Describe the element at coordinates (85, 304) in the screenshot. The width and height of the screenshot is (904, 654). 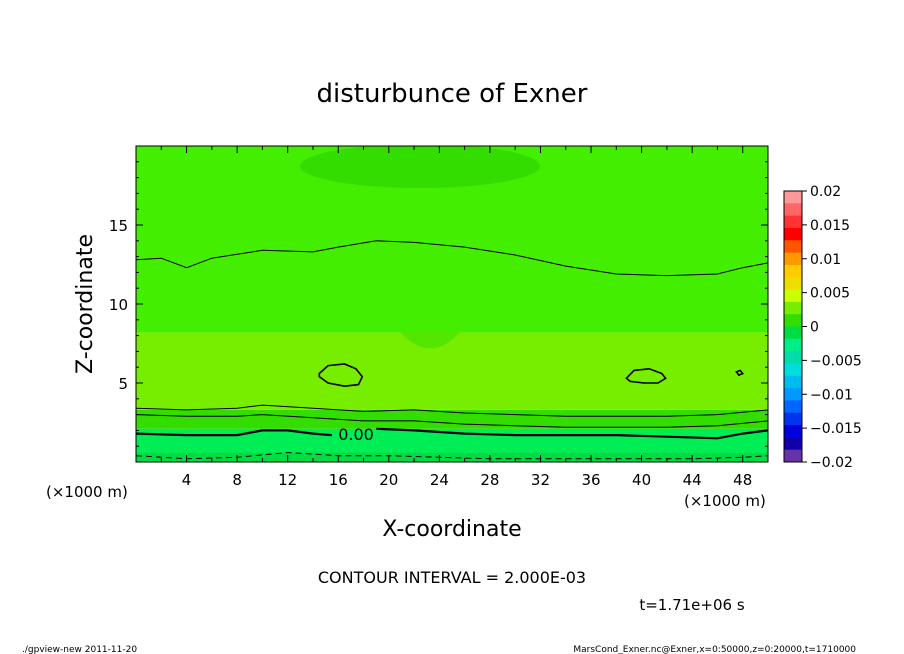
I see `y-axis-label: Z-coordinate` at that location.